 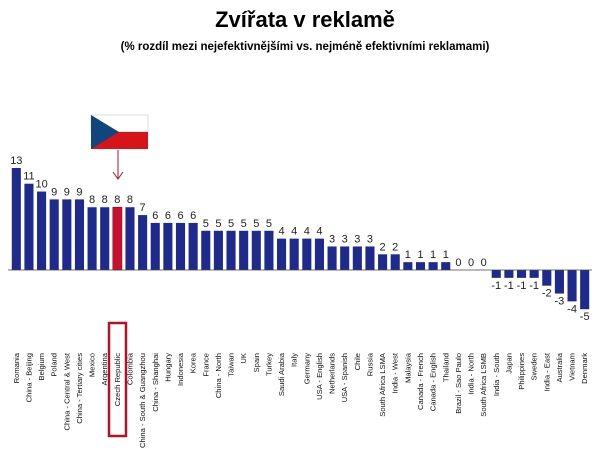 What do you see at coordinates (471, 374) in the screenshot?
I see `category-label: India - North` at bounding box center [471, 374].